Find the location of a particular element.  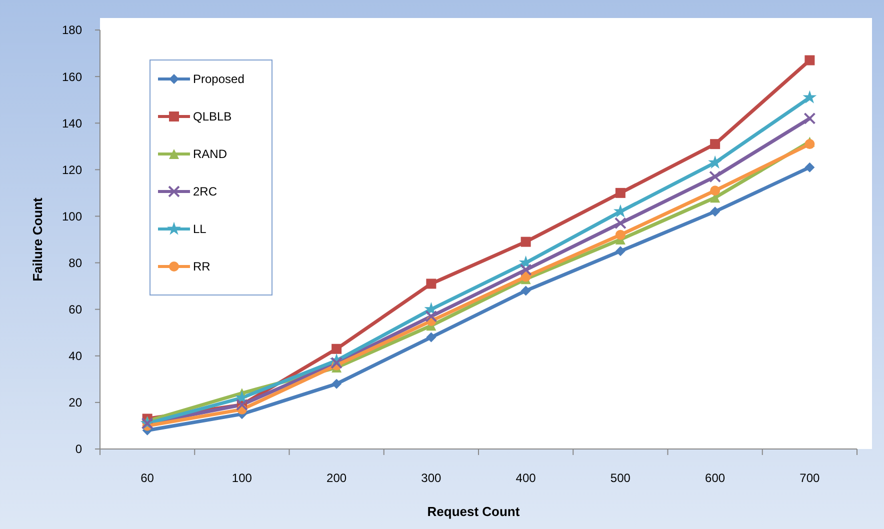

legend-label: 2RC is located at coordinates (205, 191).